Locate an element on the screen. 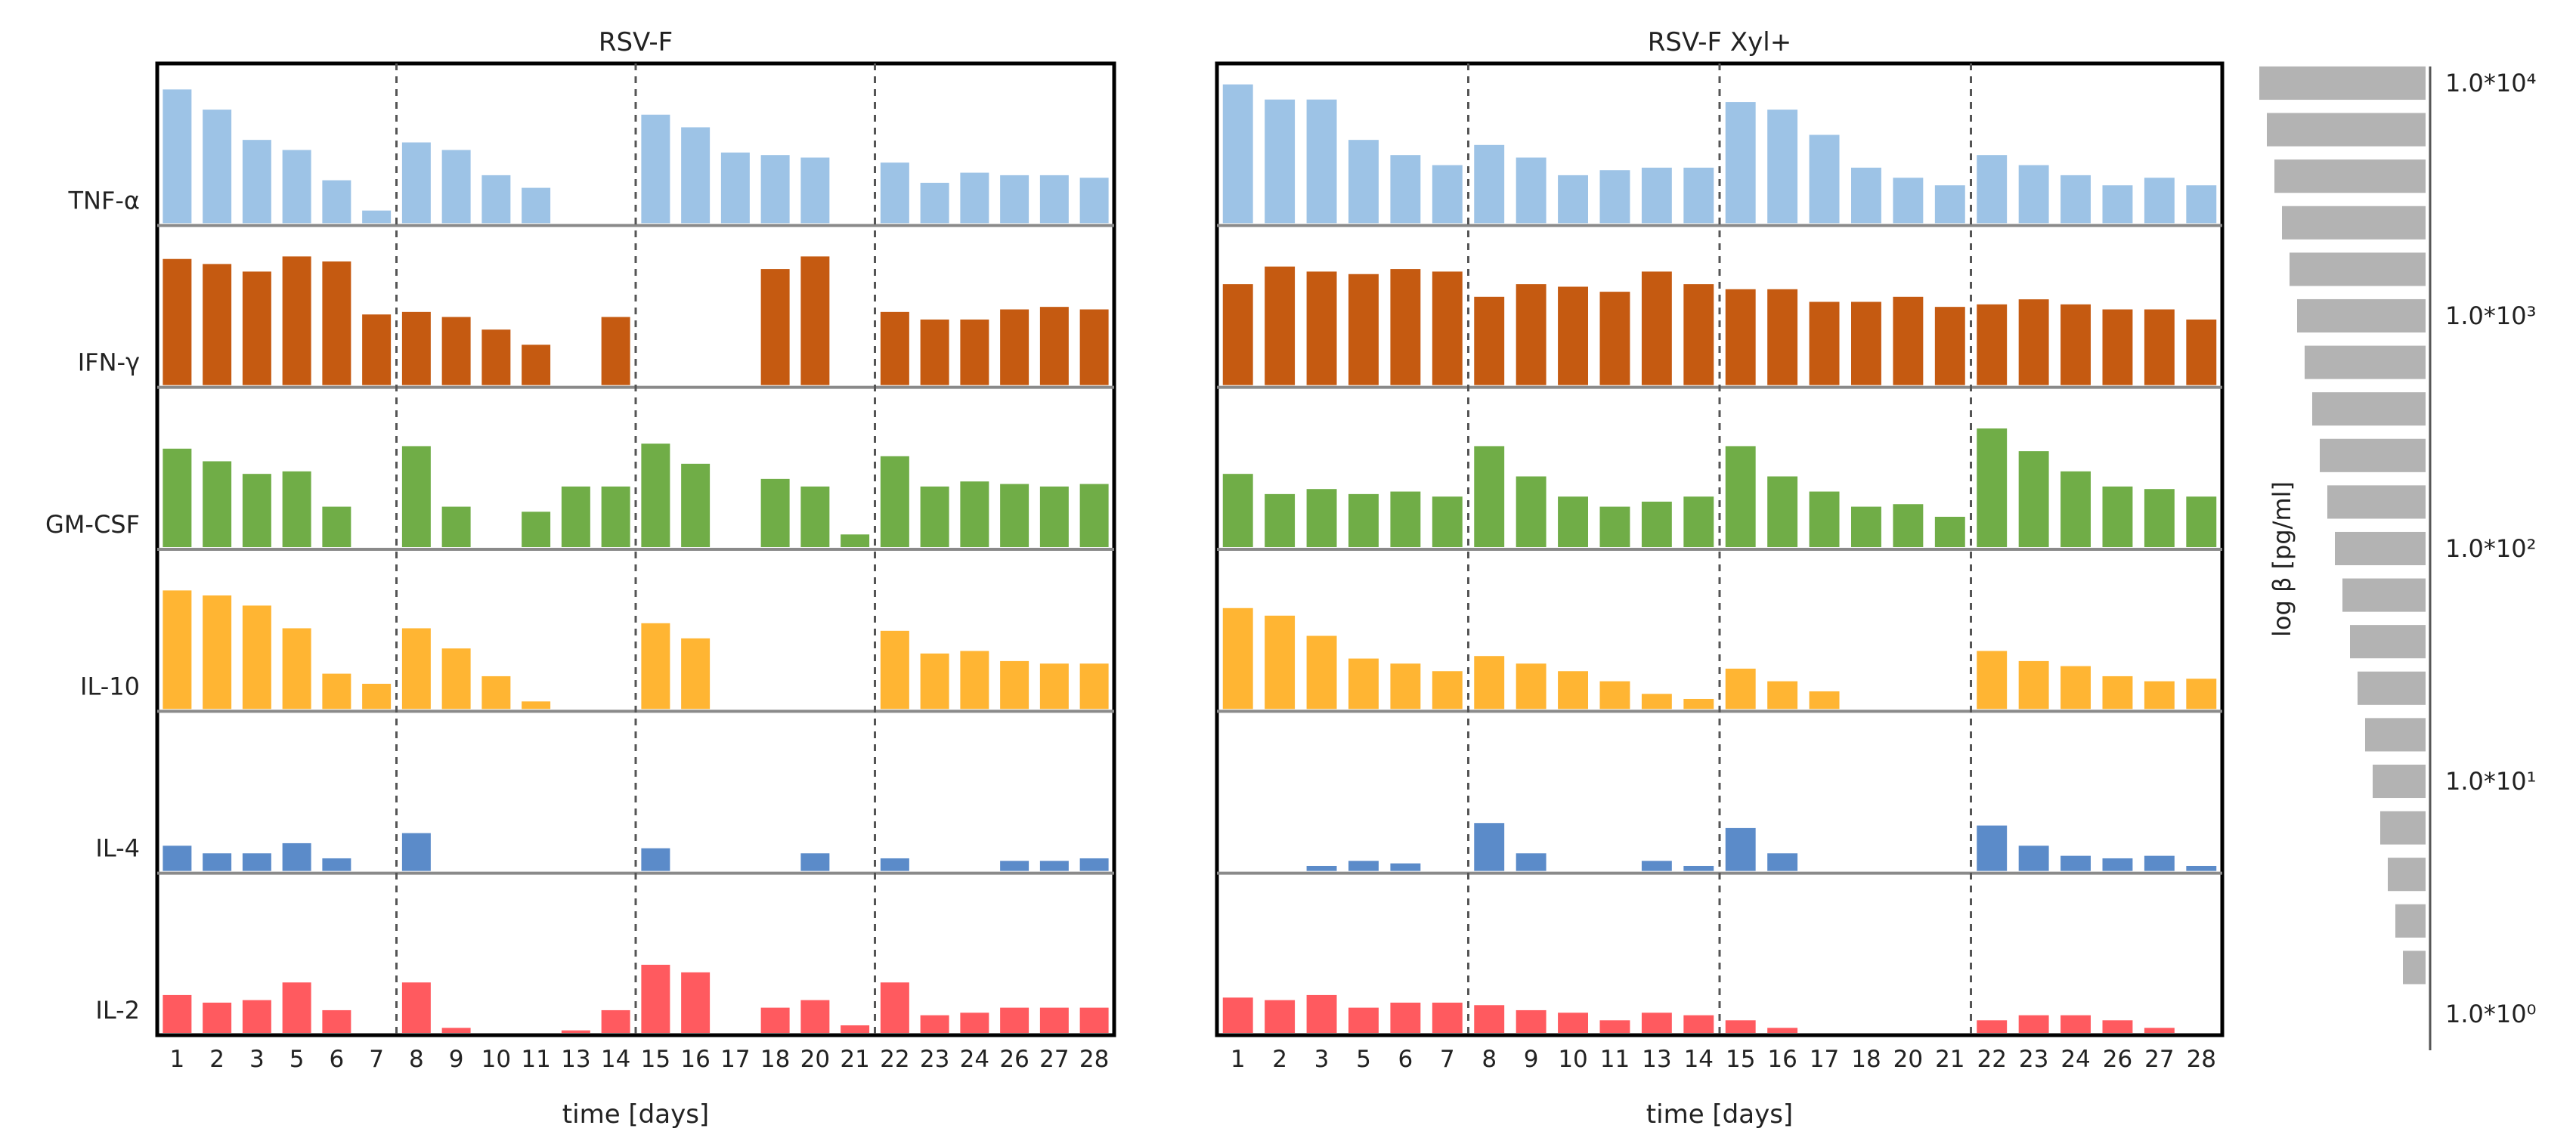 Image resolution: width=2576 pixels, height=1147 pixels. x-tick-label: 3 is located at coordinates (257, 1059).